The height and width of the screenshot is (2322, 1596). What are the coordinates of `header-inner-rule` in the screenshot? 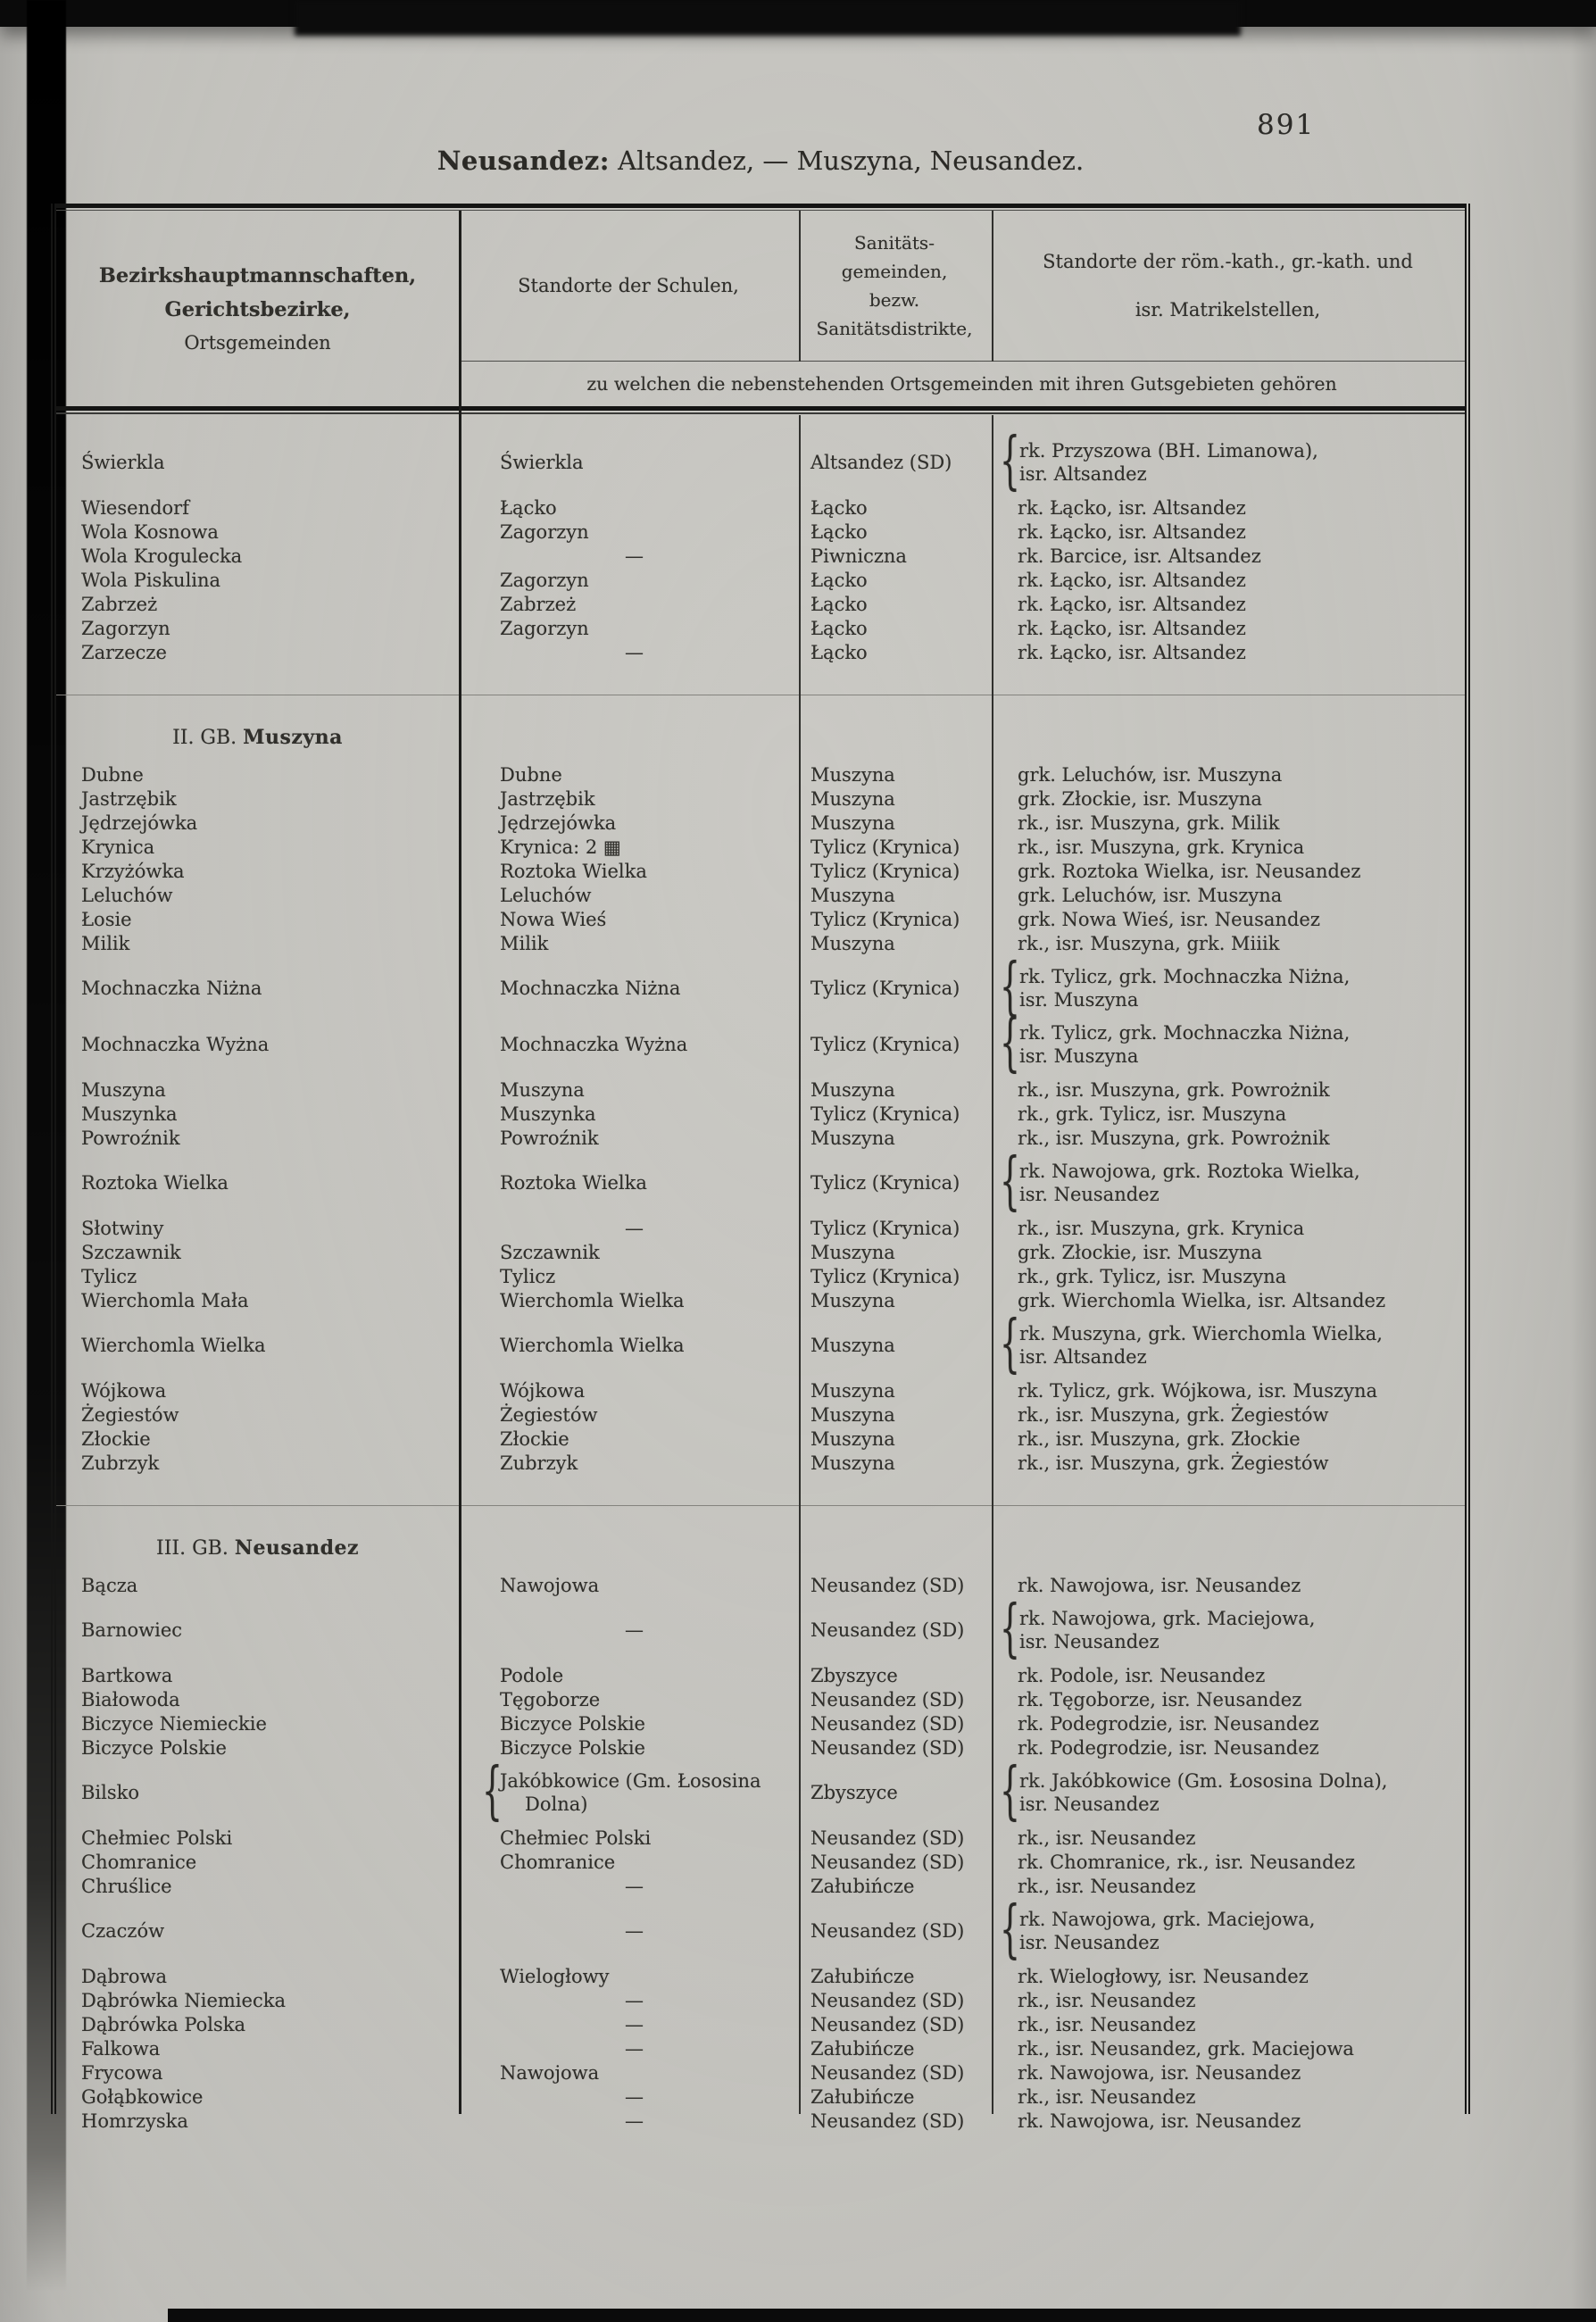 It's located at (962, 361).